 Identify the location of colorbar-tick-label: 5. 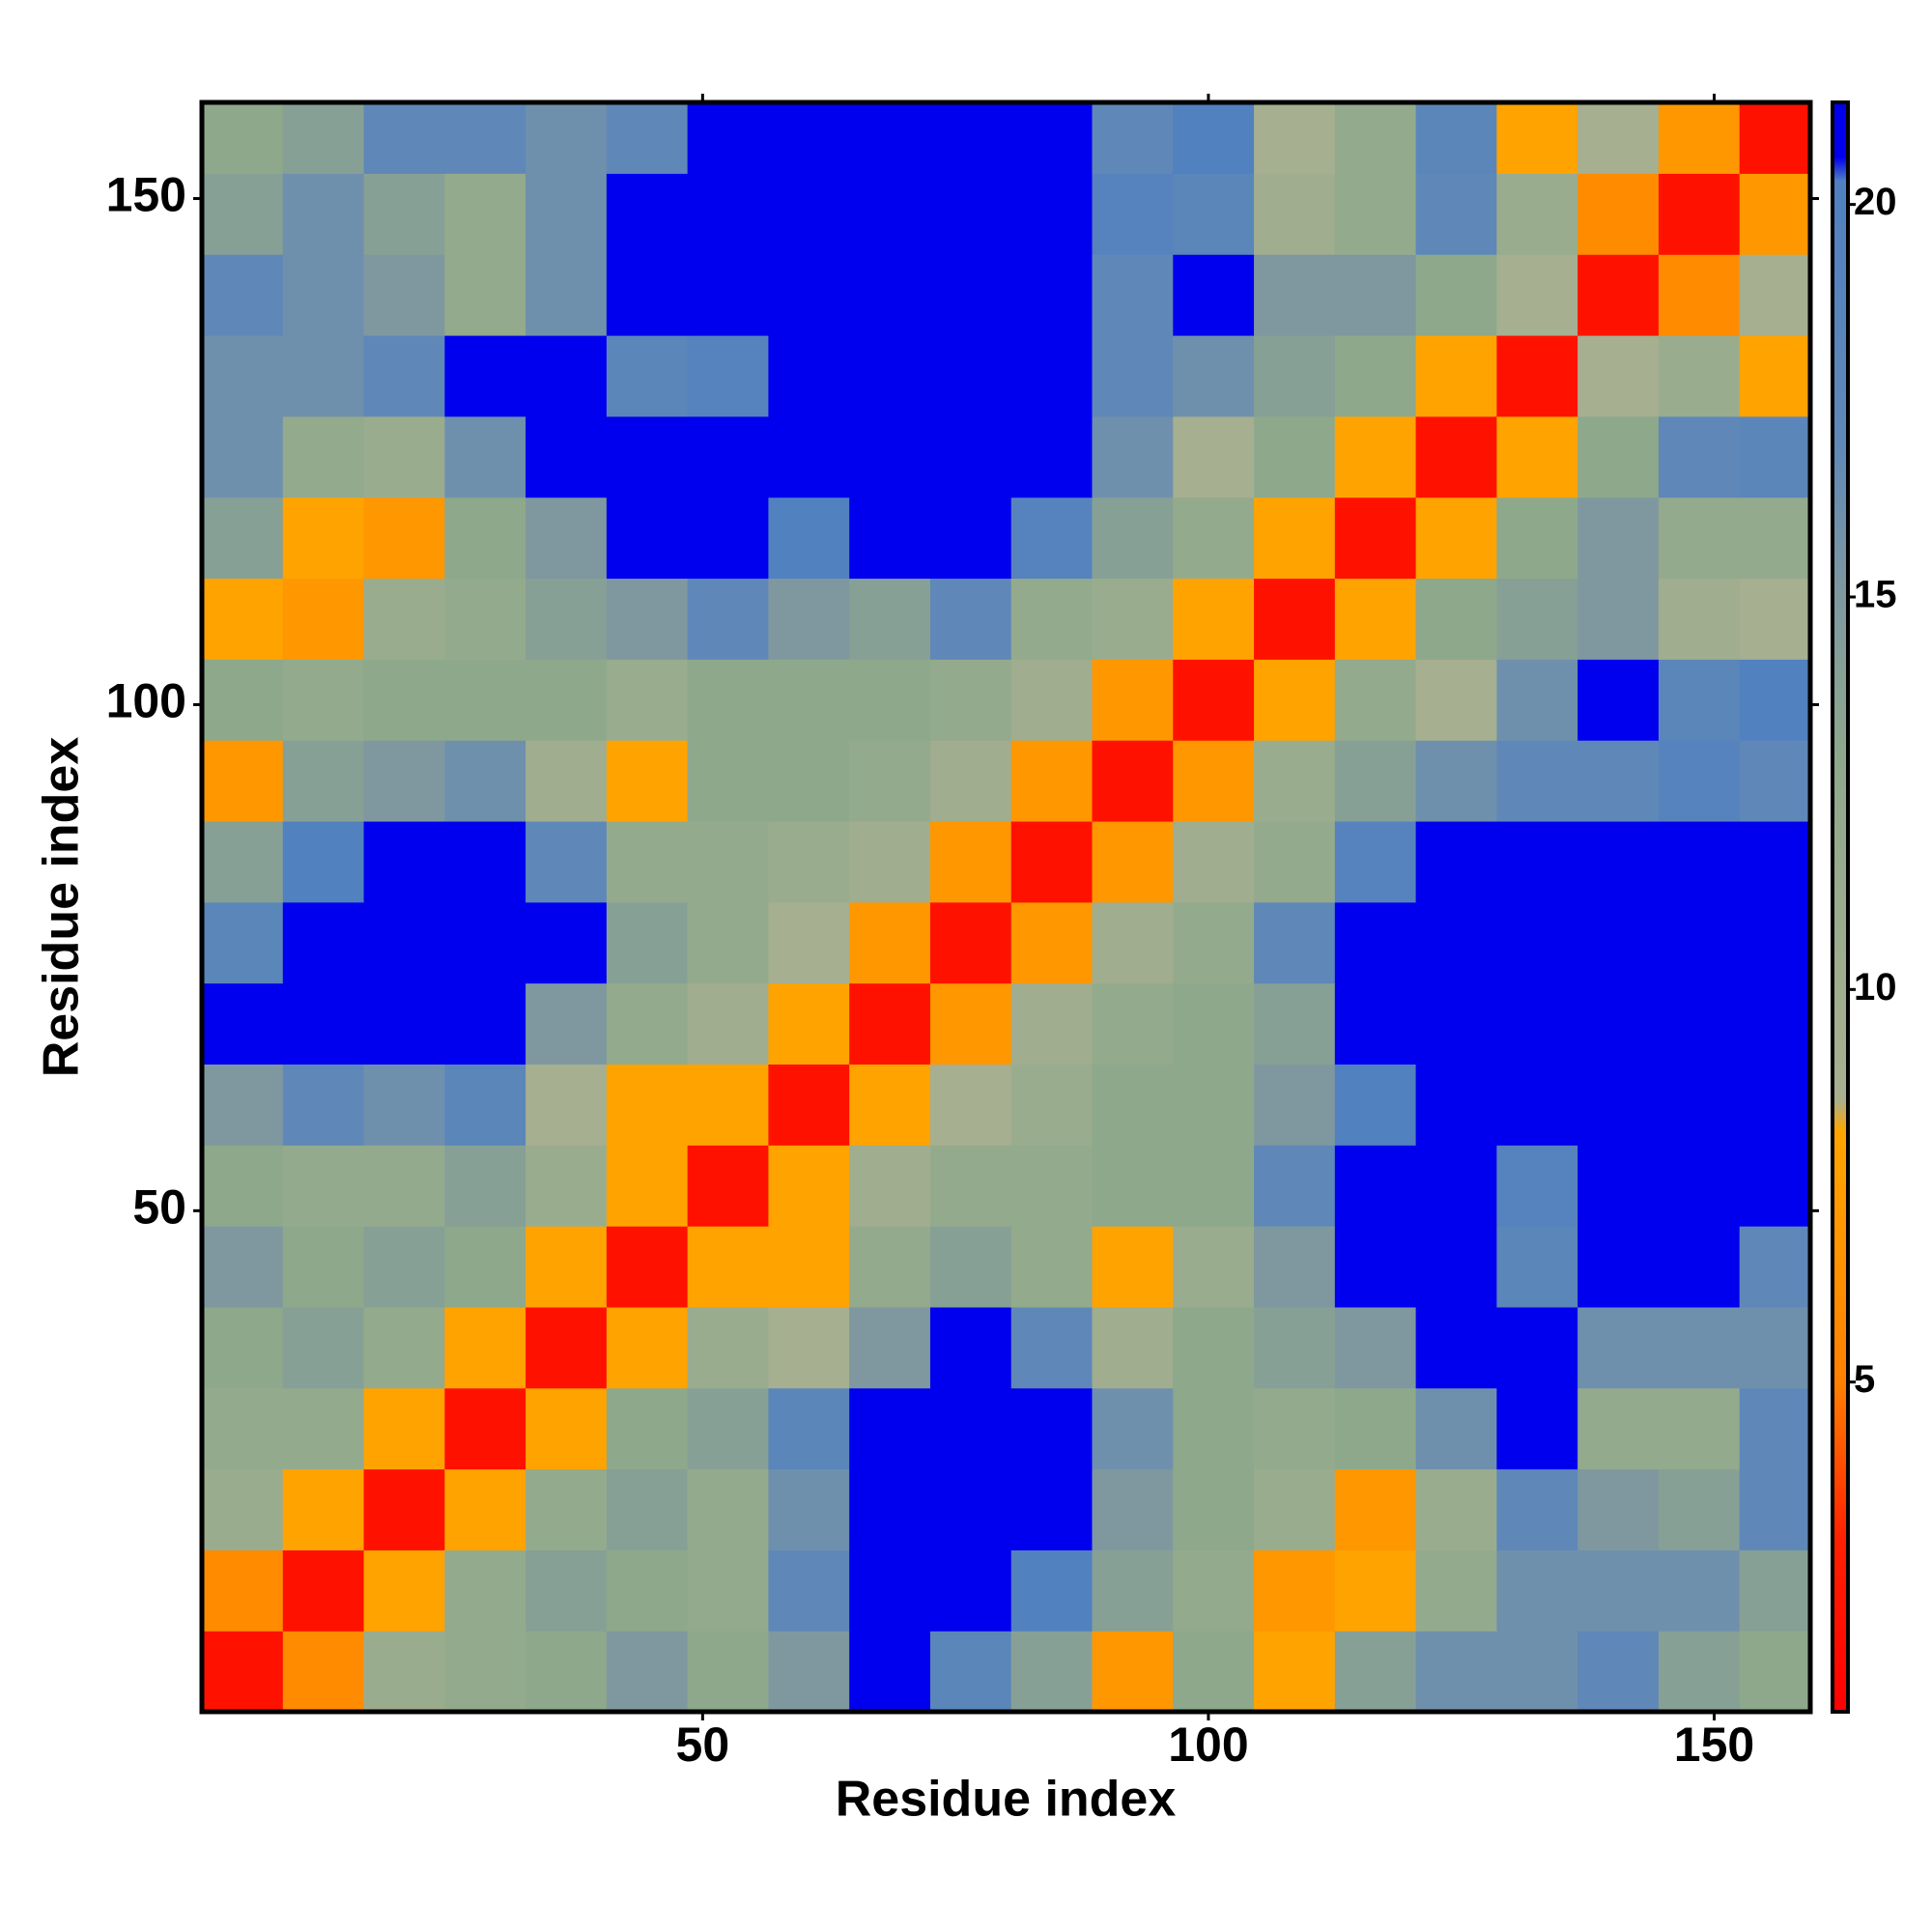
(1864, 1379).